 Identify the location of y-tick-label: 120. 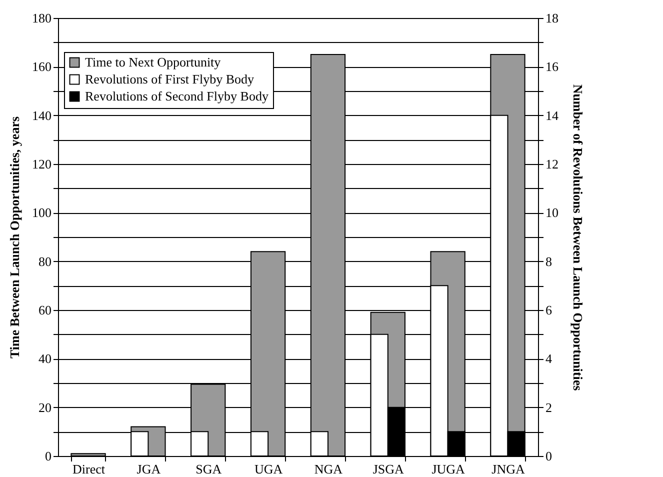
(42, 164).